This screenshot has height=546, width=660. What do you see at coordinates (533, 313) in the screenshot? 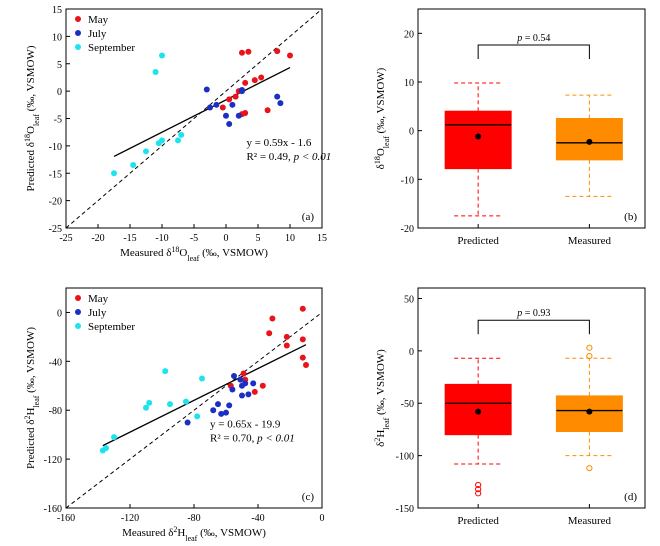
I see `p-value-label: p = 0.93` at bounding box center [533, 313].